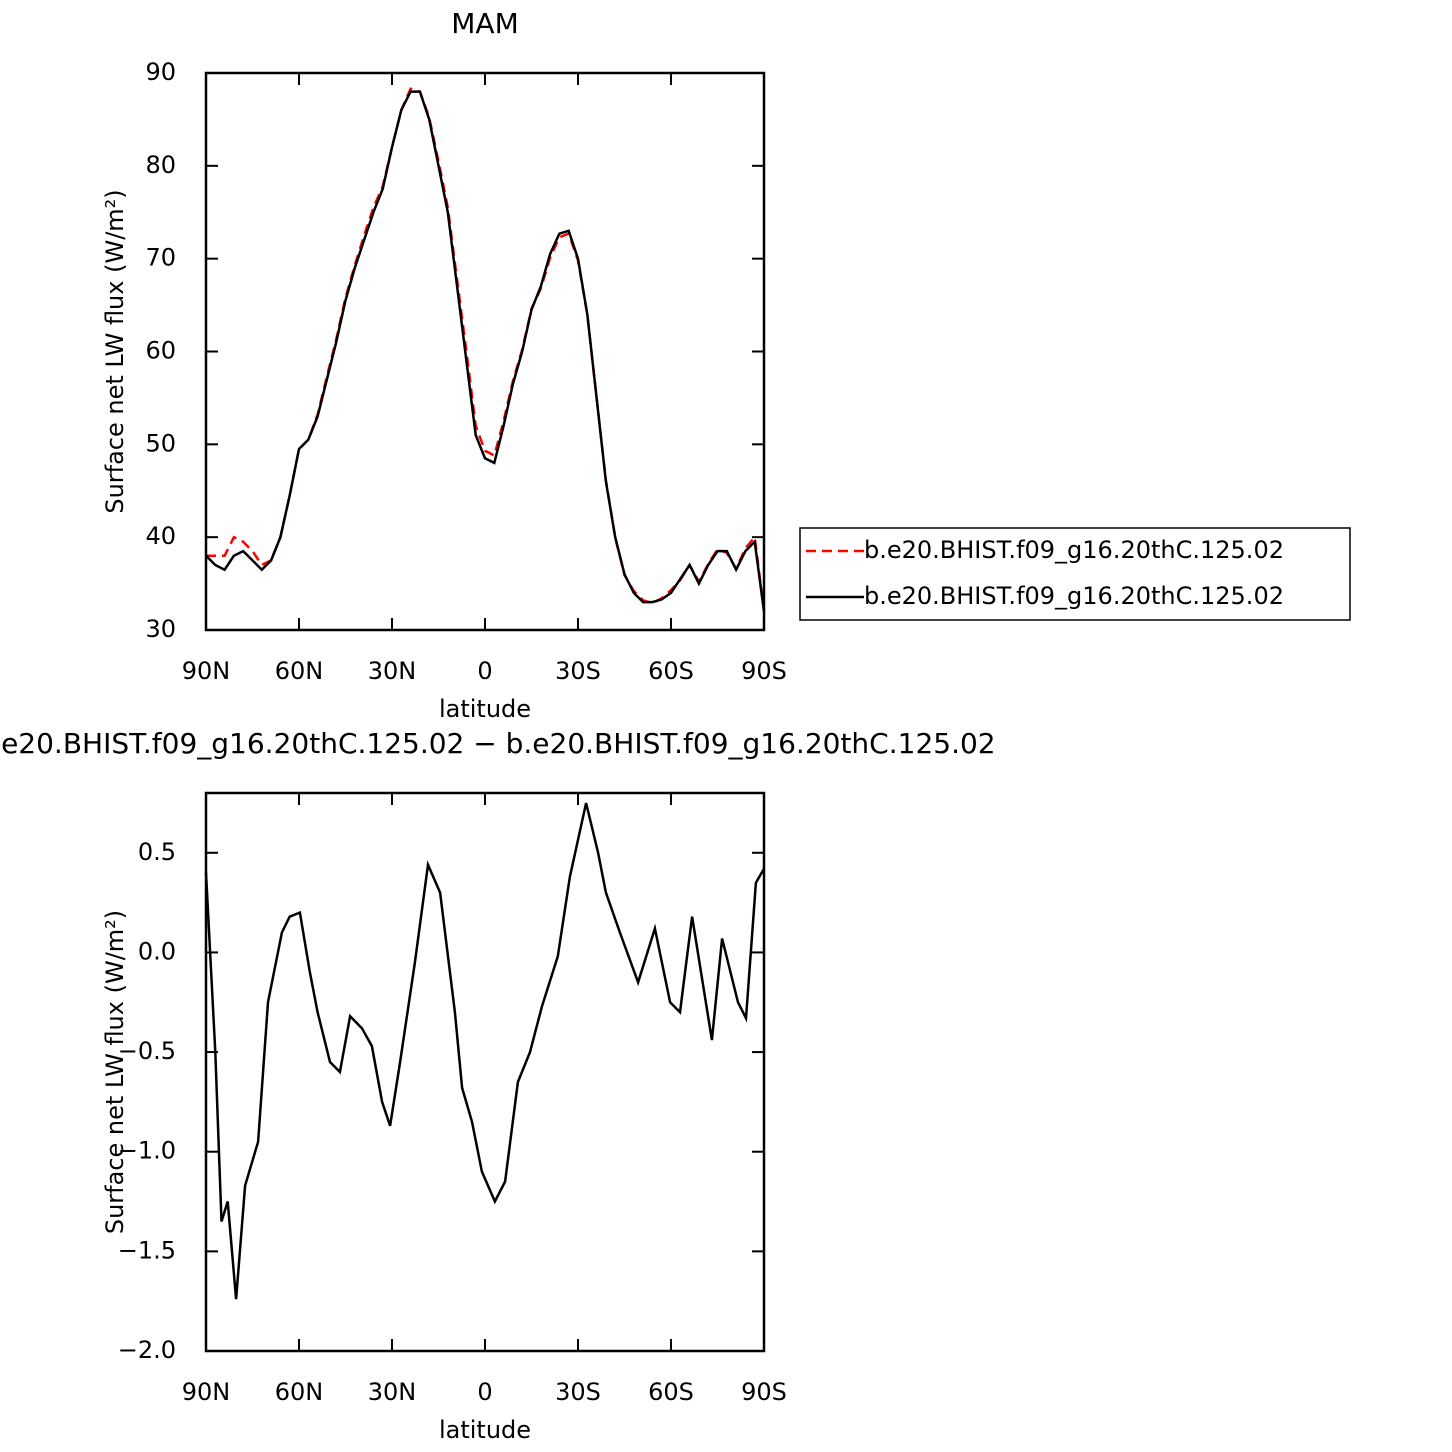 This screenshot has height=1452, width=1452. Describe the element at coordinates (160, 165) in the screenshot. I see `y-tick-label: 80` at that location.